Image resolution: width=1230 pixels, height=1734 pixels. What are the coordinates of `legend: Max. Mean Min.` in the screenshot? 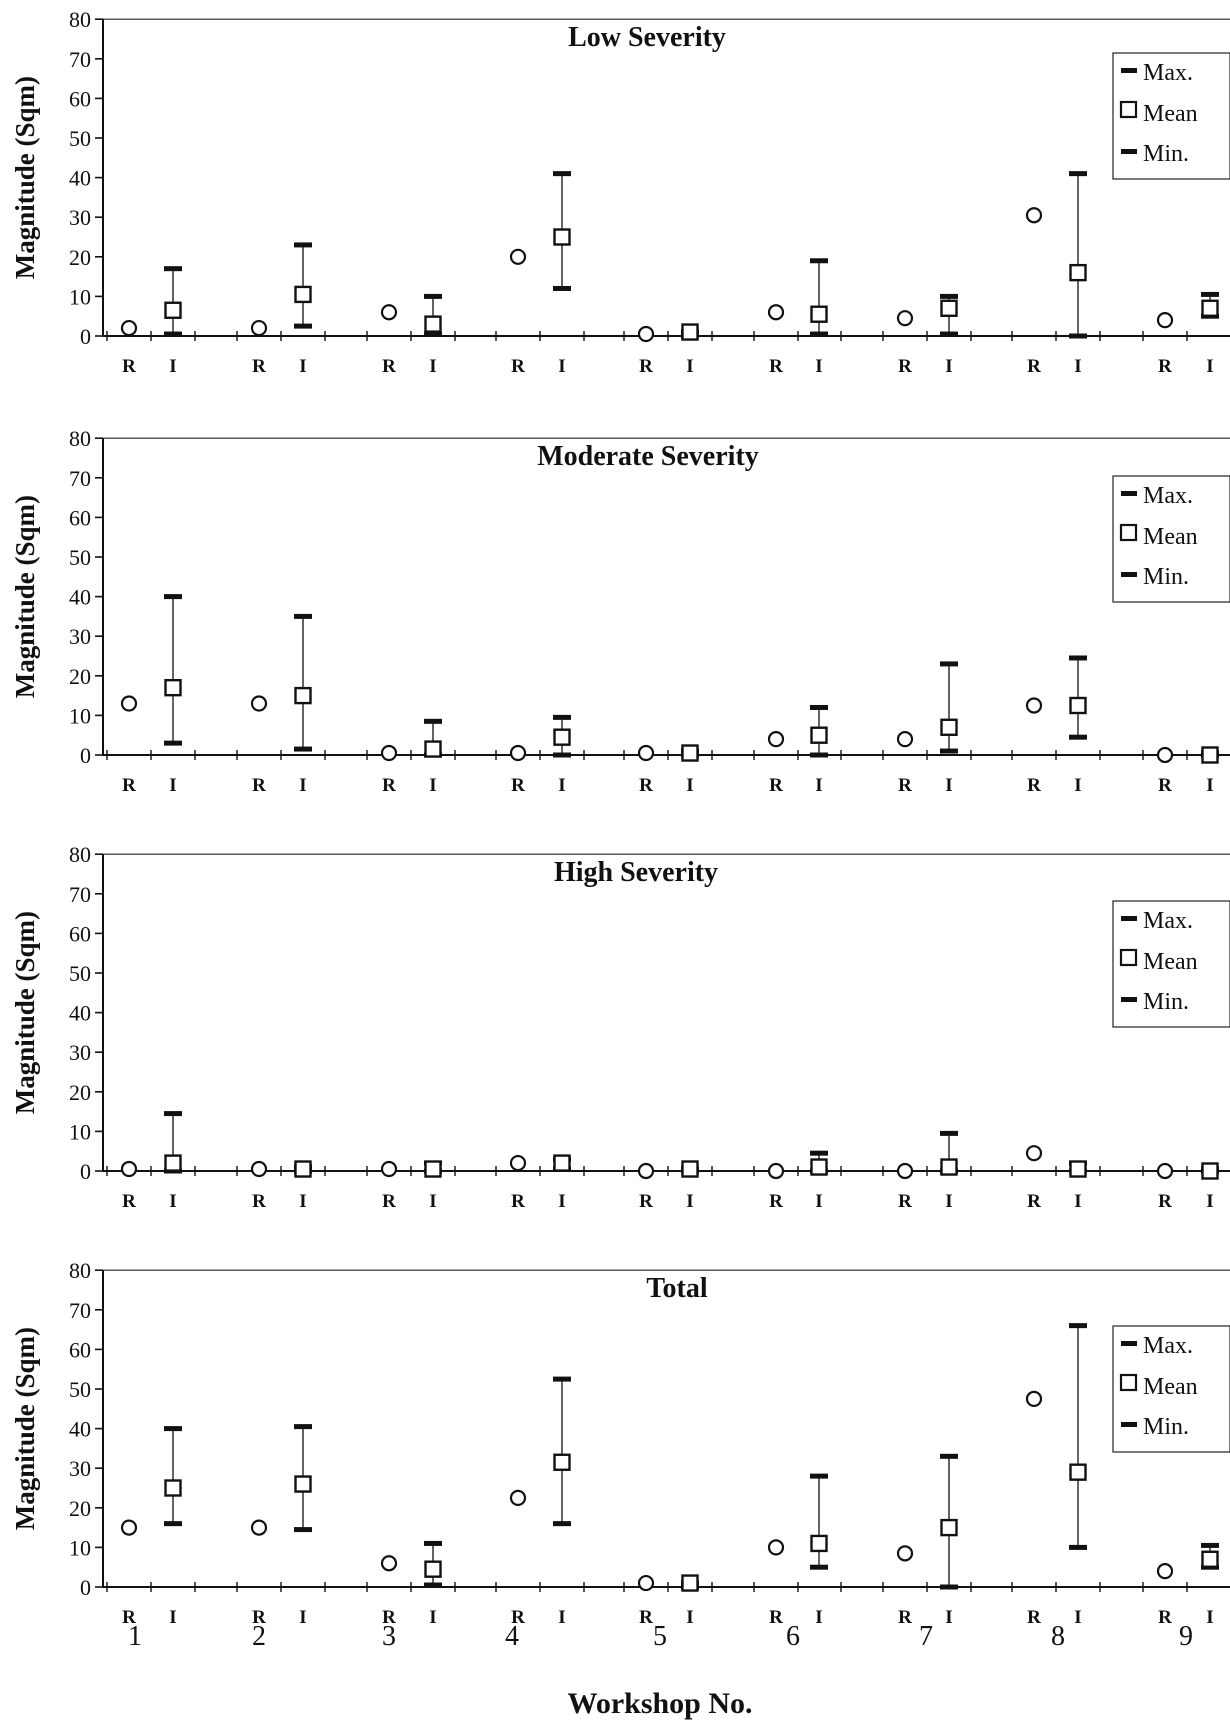 It's located at (1171, 964).